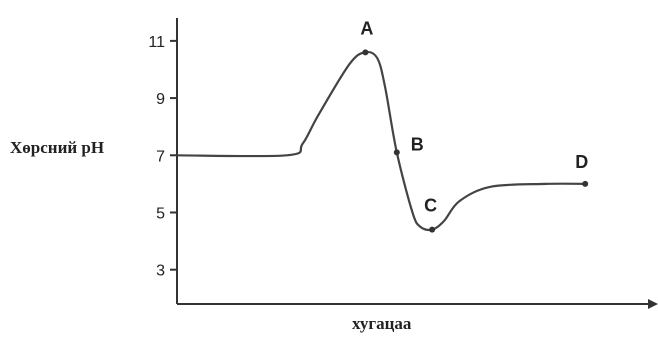 Image resolution: width=658 pixels, height=338 pixels. I want to click on point-d-label: D, so click(581, 162).